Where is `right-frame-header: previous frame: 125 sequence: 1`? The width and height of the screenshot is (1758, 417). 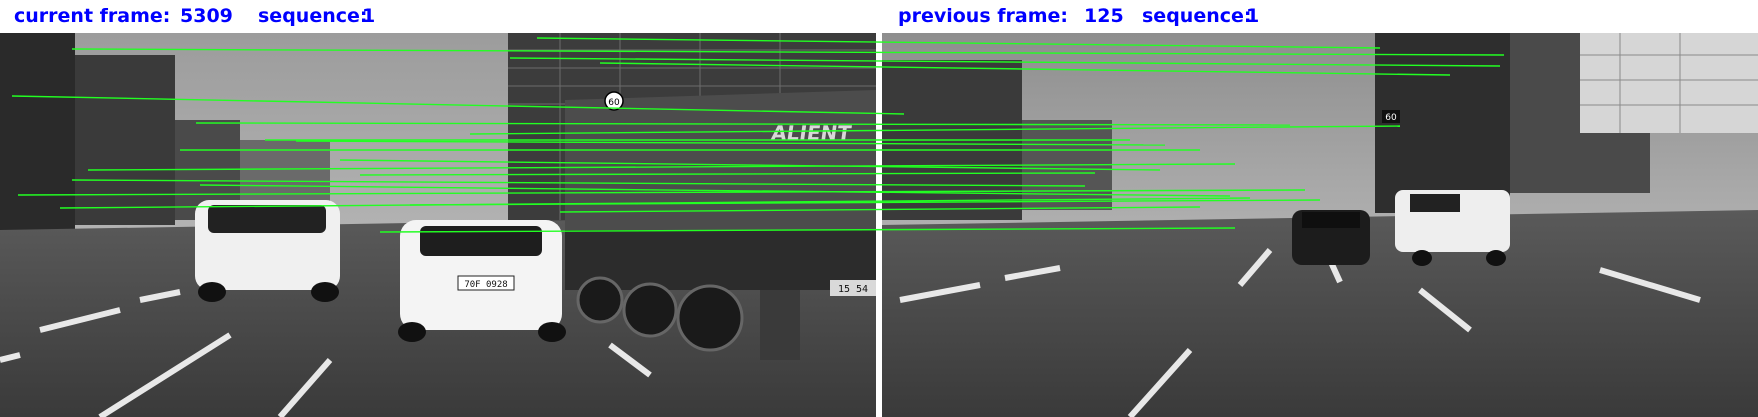 right-frame-header: previous frame: 125 sequence: 1 is located at coordinates (1078, 16).